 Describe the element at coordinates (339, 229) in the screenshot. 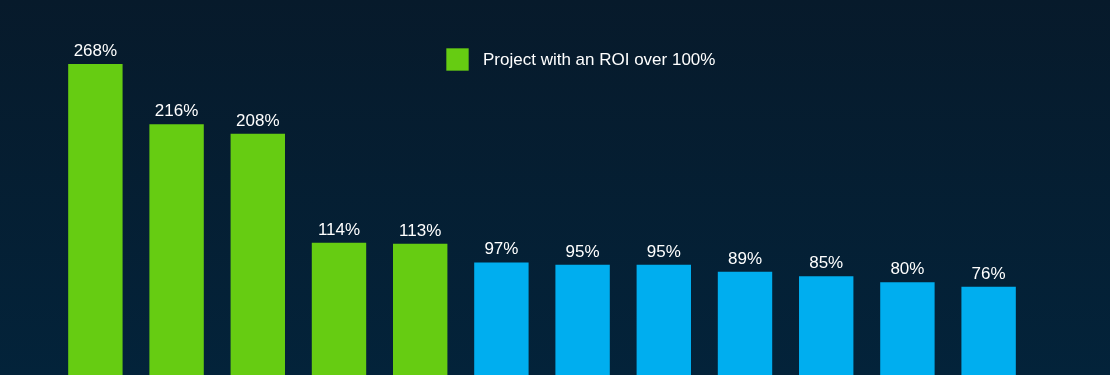

I see `data-label: 114%` at that location.